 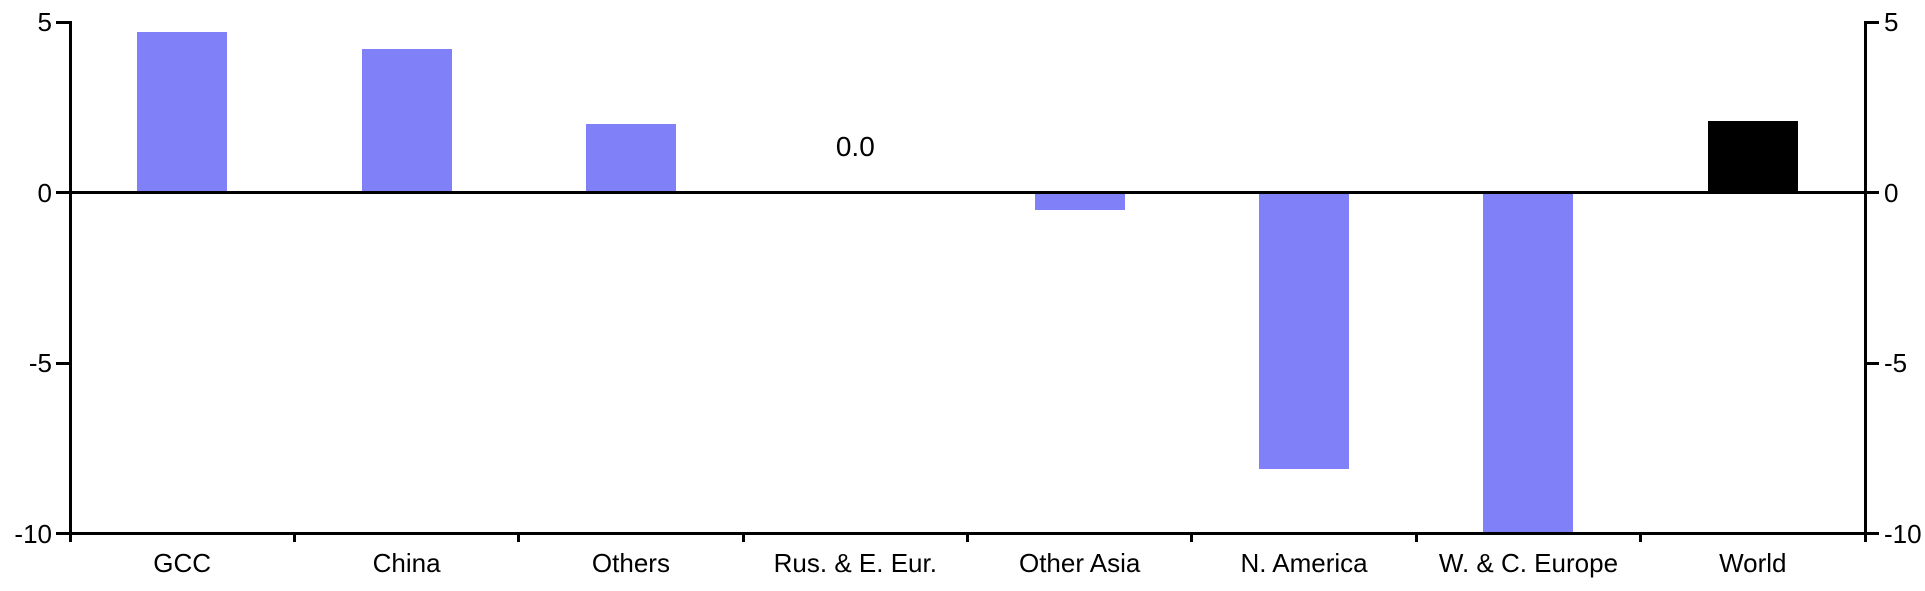 I want to click on x-label-world: World, so click(x=1753, y=563).